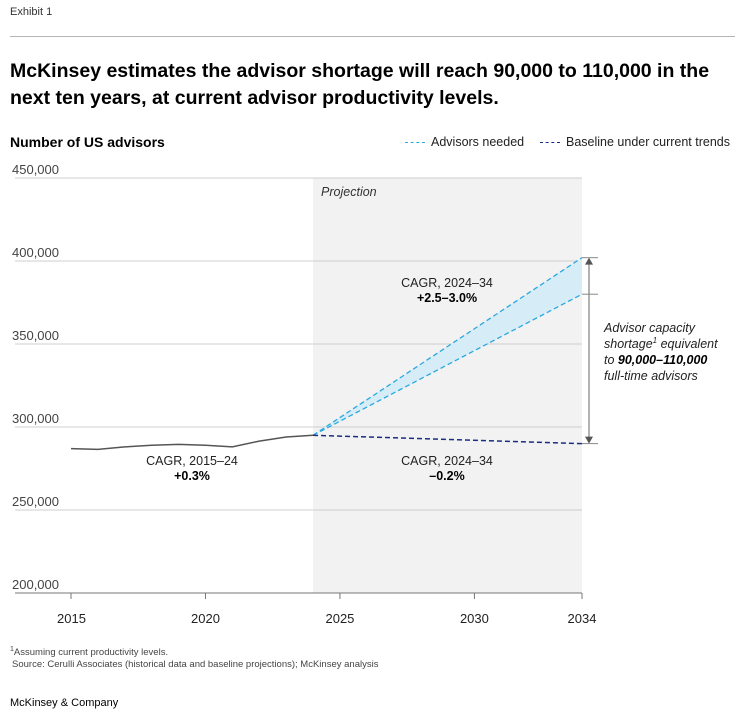 Image resolution: width=750 pixels, height=716 pixels. I want to click on y-tick-label: 350,000, so click(35, 335).